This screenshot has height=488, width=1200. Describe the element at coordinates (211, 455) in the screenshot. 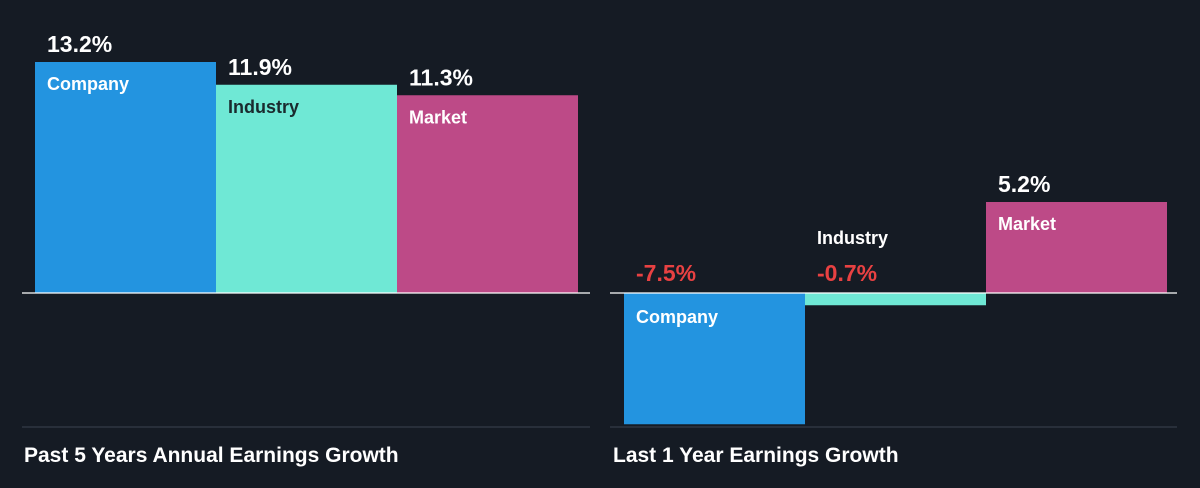

I see `past-5-years-title: Past 5 Years Annual Earnings Growth` at that location.